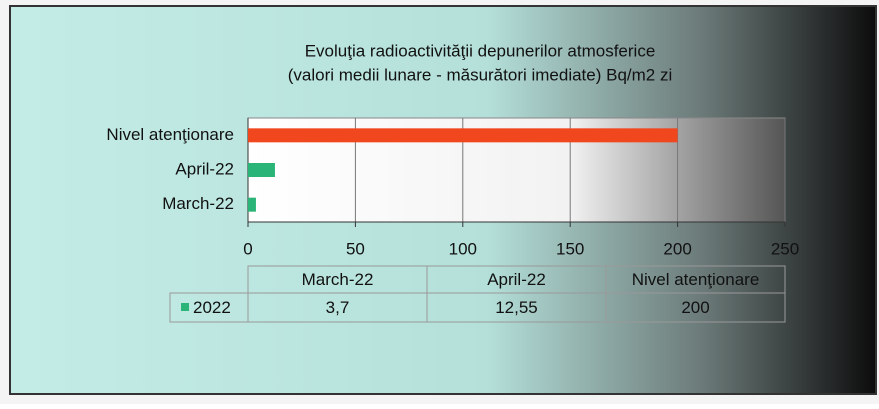  I want to click on table-value: 200, so click(695, 307).